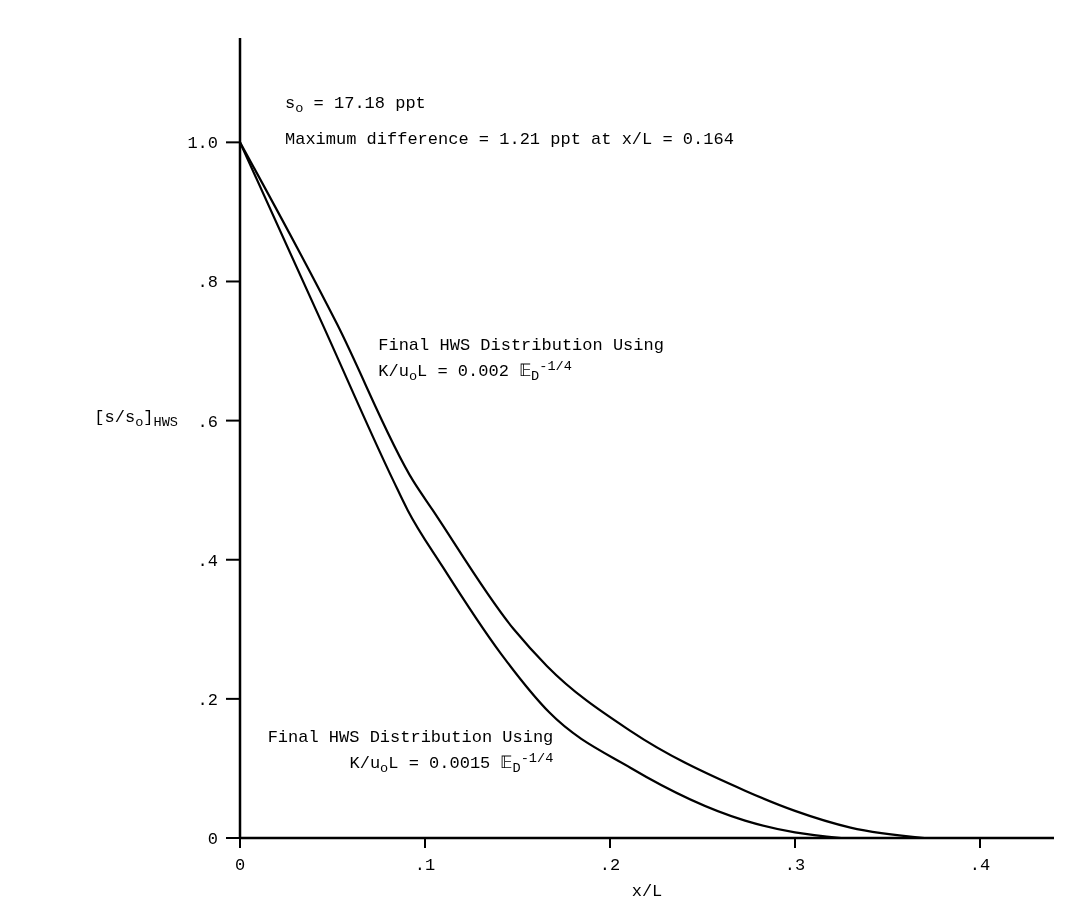  I want to click on x-tick-label: .1, so click(425, 865).